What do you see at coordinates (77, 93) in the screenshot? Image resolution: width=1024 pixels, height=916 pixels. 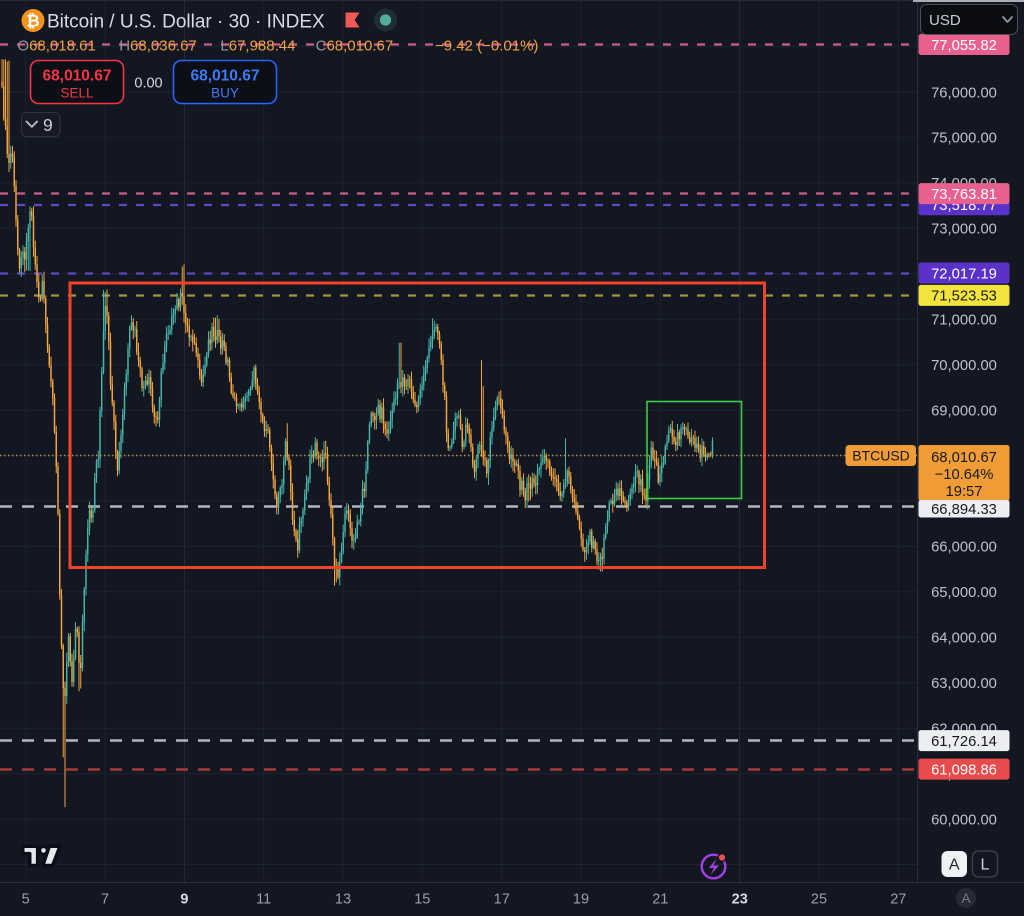 I see `svg-text: SELL` at bounding box center [77, 93].